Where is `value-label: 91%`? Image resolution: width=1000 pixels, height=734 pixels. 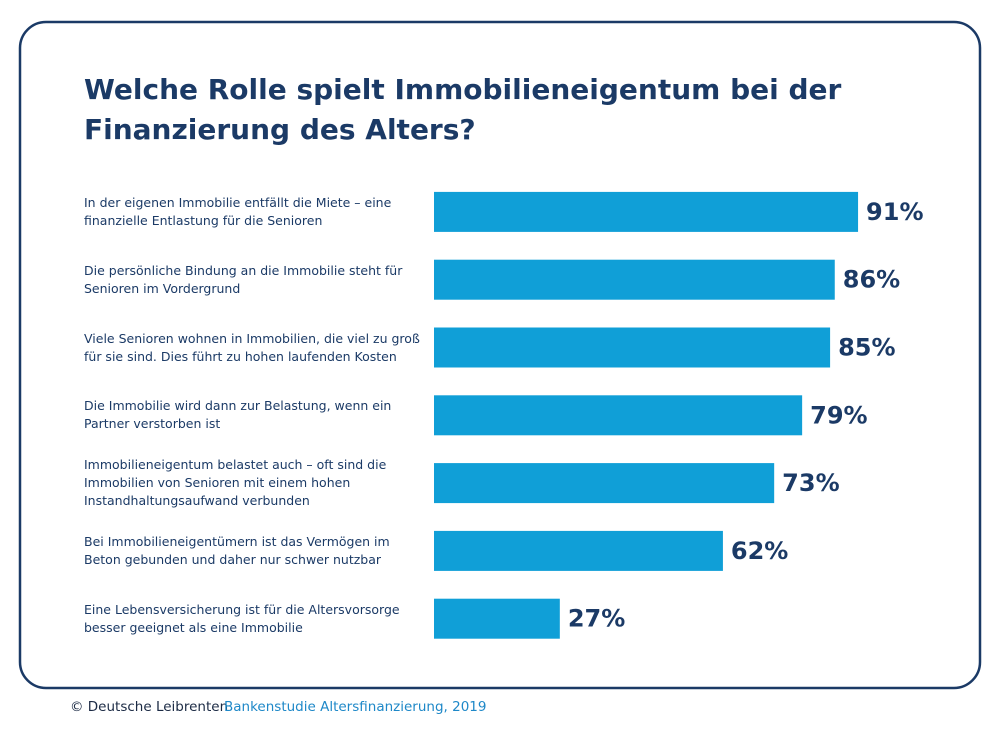 value-label: 91% is located at coordinates (894, 212).